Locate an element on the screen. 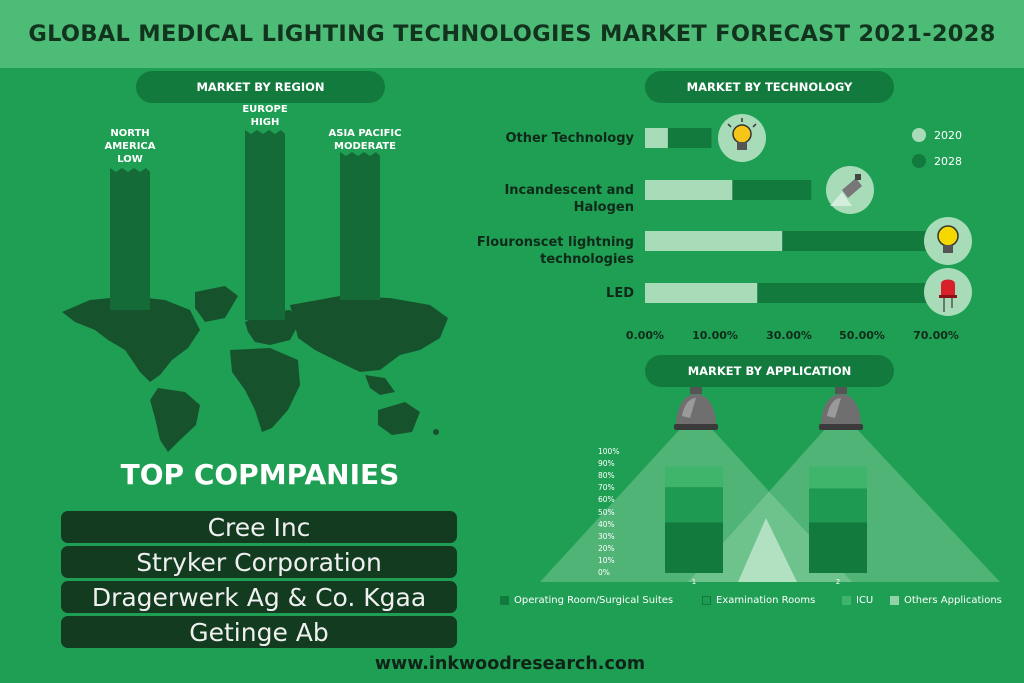 The image size is (1024, 683). y-tick-label: 0% is located at coordinates (604, 572).